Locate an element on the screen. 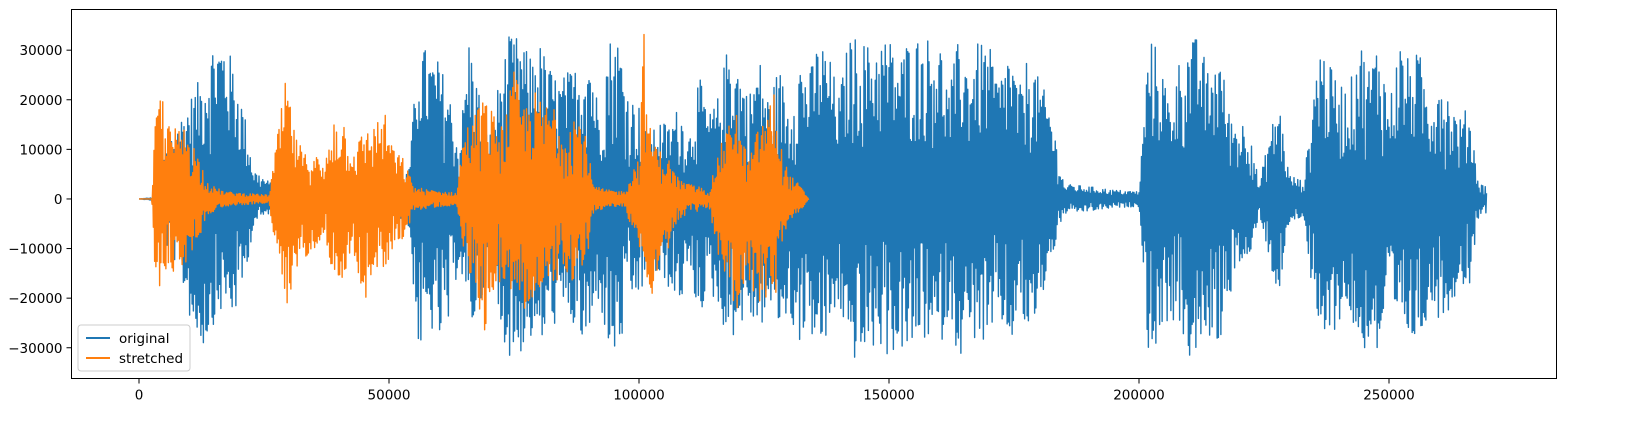 The width and height of the screenshot is (1635, 428). x-tick-label: 200000 is located at coordinates (1139, 396).